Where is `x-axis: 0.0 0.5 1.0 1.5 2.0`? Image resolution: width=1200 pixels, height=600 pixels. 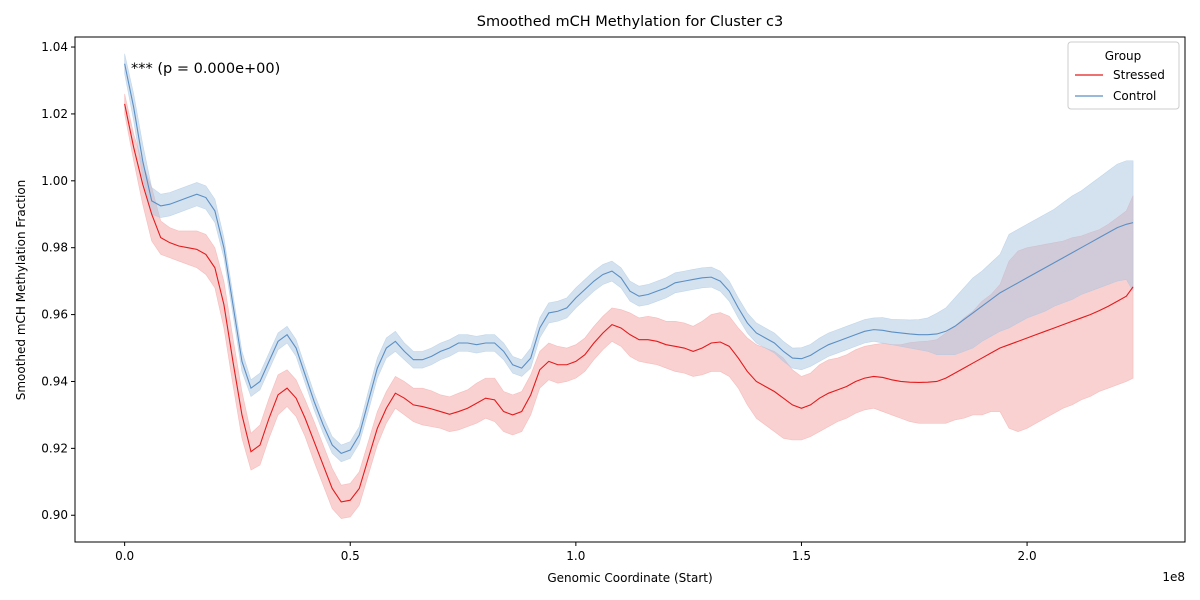 x-axis: 0.0 0.5 1.0 1.5 2.0 is located at coordinates (576, 552).